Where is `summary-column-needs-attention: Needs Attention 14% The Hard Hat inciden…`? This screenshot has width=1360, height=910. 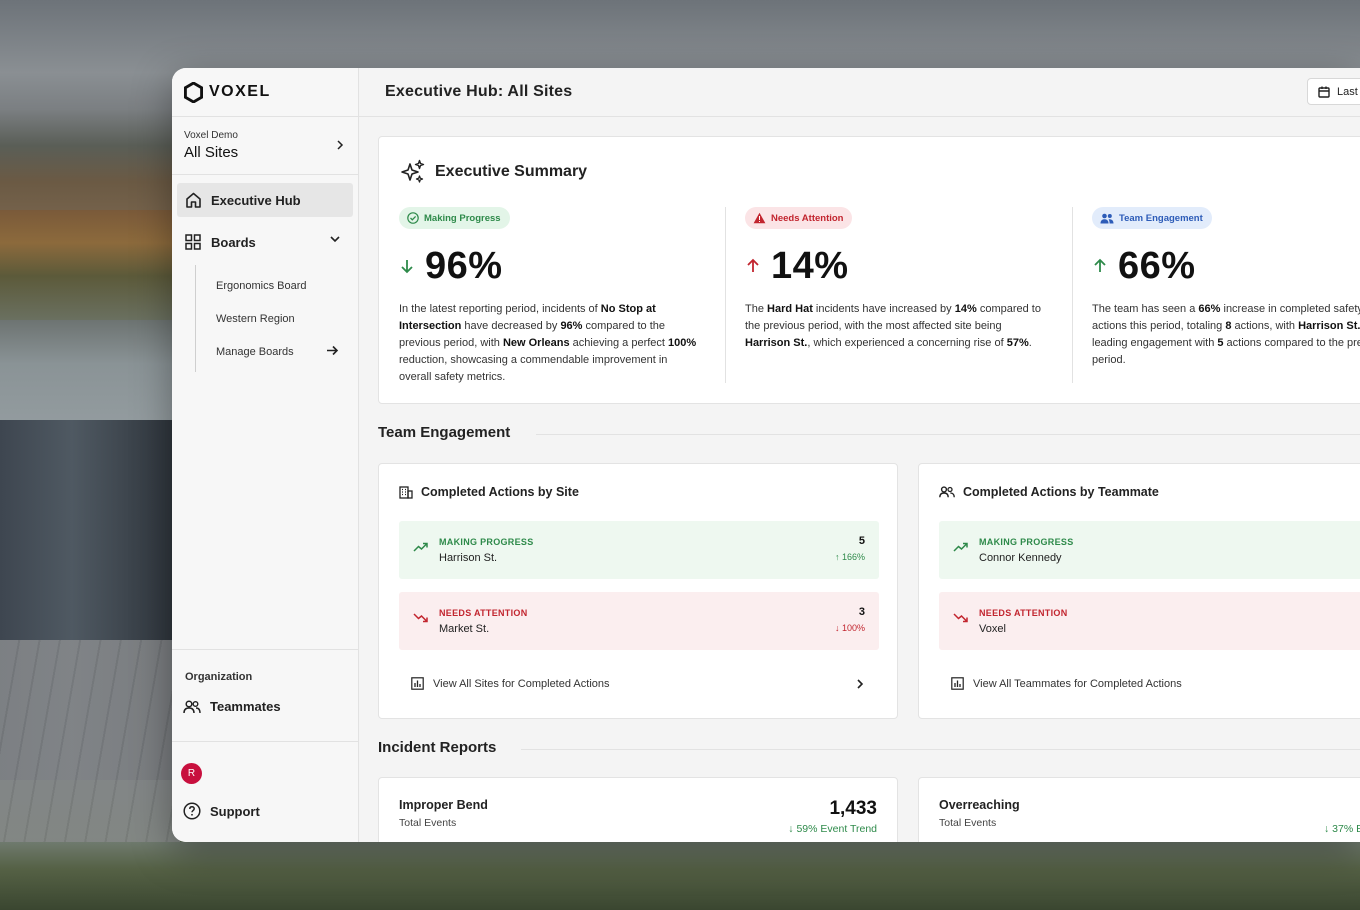
summary-column-needs-attention: Needs Attention 14% The Hard Hat inciden… is located at coordinates (895, 279).